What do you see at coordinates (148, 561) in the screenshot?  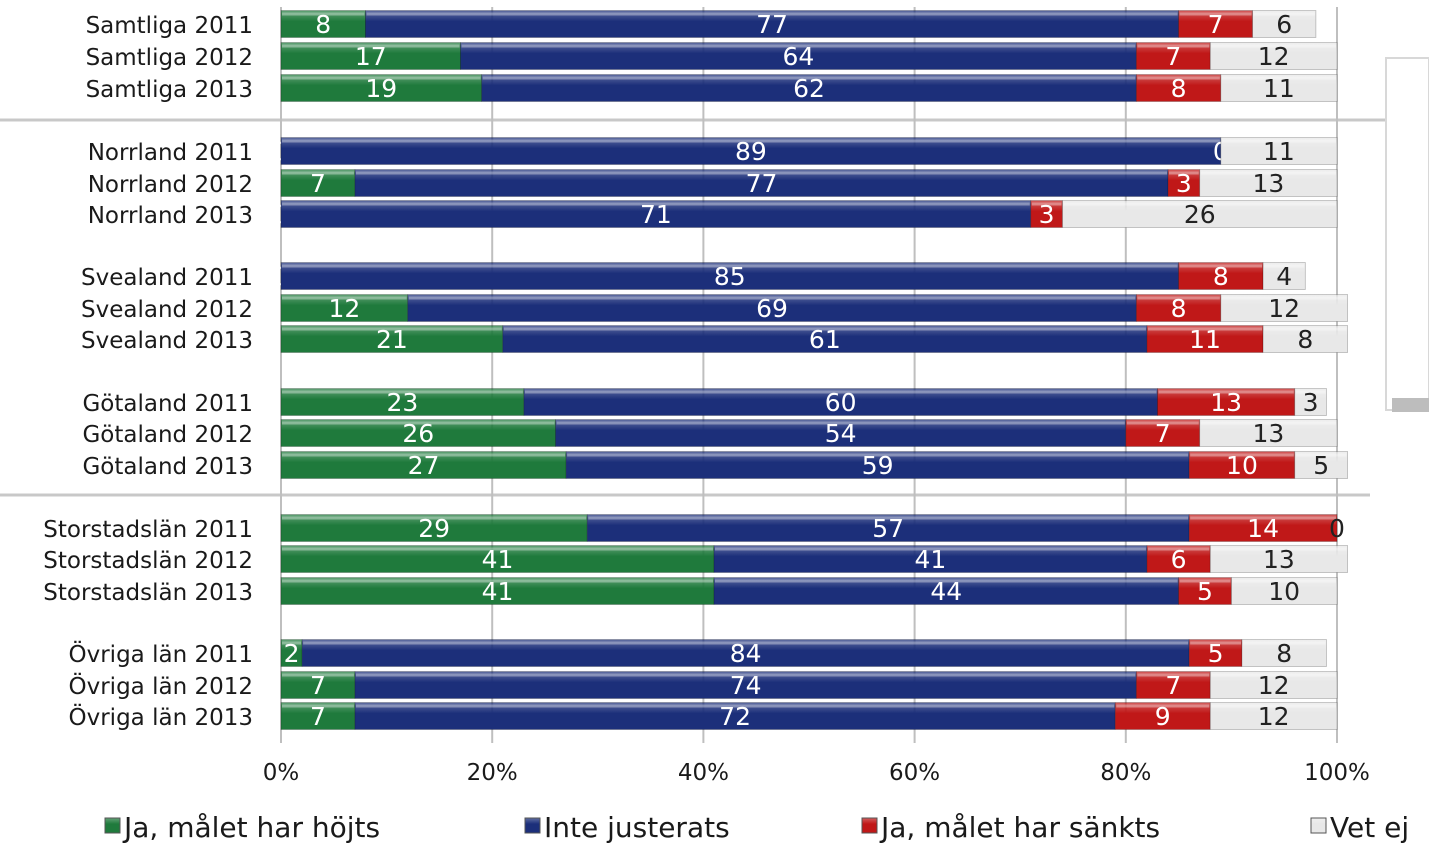 I see `category-label: Storstadslän 2012` at bounding box center [148, 561].